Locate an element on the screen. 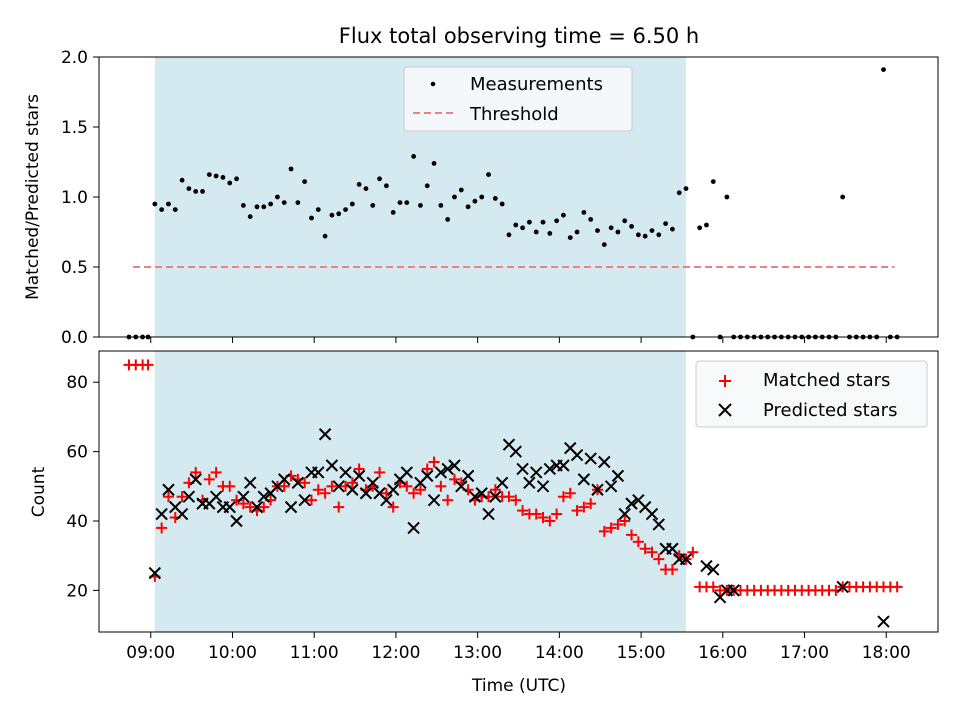  y-tick-label: 0.5 is located at coordinates (74, 268).